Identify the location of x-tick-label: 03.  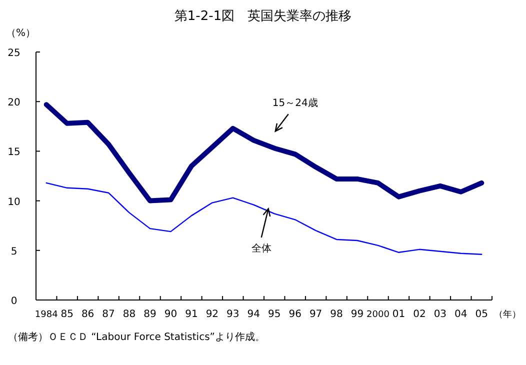
(440, 314).